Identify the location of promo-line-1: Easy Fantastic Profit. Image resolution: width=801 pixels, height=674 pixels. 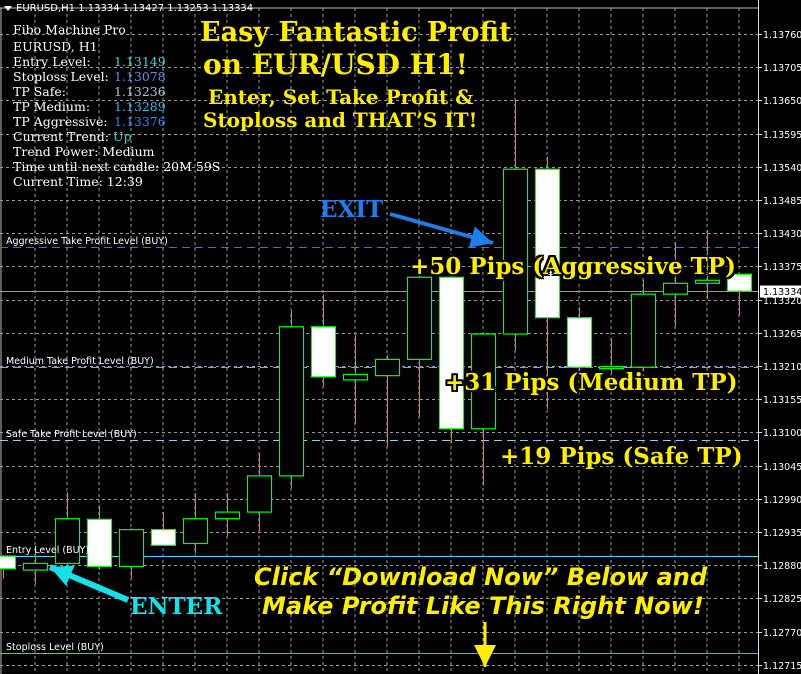
(356, 32).